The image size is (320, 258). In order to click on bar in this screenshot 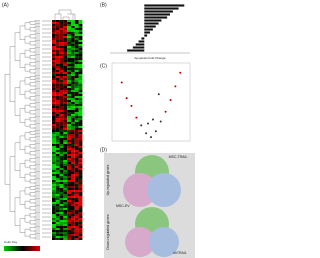, I will do `click(141, 41)`.